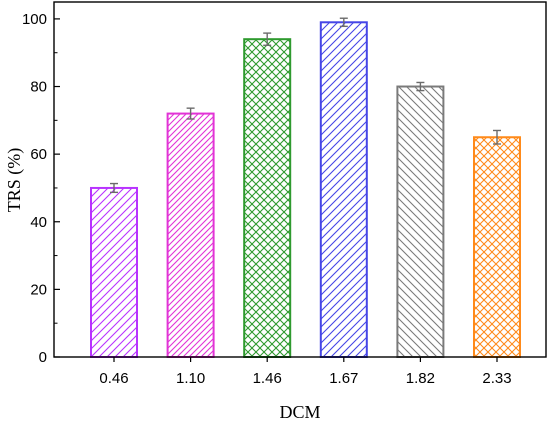 The height and width of the screenshot is (423, 550). What do you see at coordinates (267, 198) in the screenshot?
I see `bar-1.46` at bounding box center [267, 198].